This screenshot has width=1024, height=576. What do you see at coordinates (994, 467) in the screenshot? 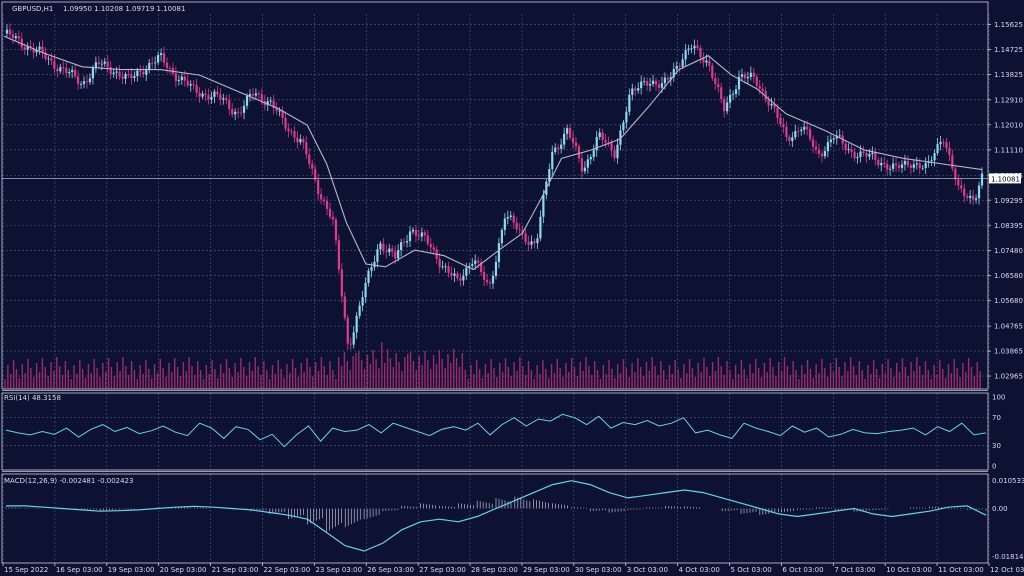
I see `rsi-tick-label: 0` at bounding box center [994, 467].